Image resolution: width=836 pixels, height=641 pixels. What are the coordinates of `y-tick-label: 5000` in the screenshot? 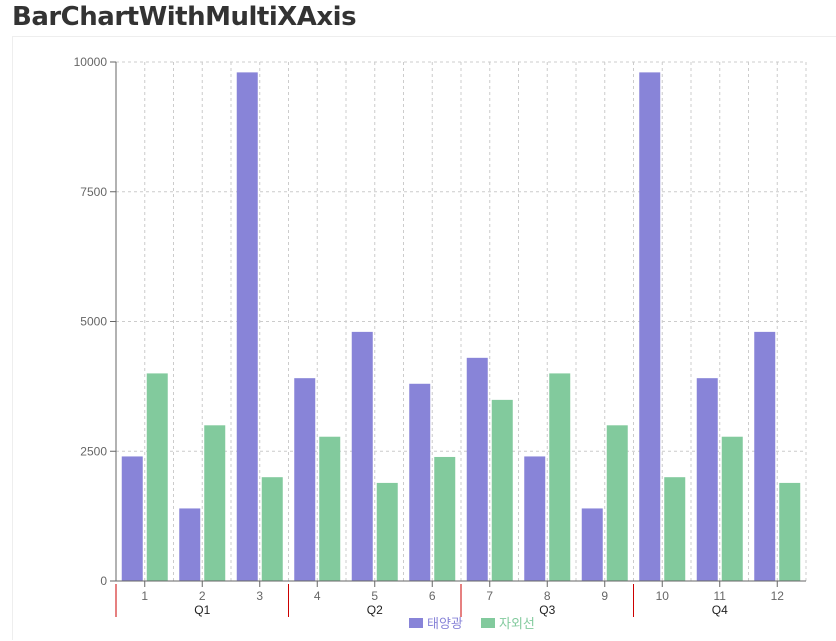 It's located at (93, 322).